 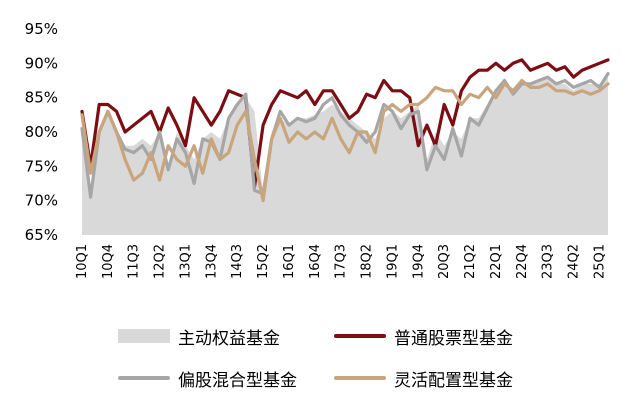 I want to click on x-tick-label: 17Q3, so click(x=341, y=261).